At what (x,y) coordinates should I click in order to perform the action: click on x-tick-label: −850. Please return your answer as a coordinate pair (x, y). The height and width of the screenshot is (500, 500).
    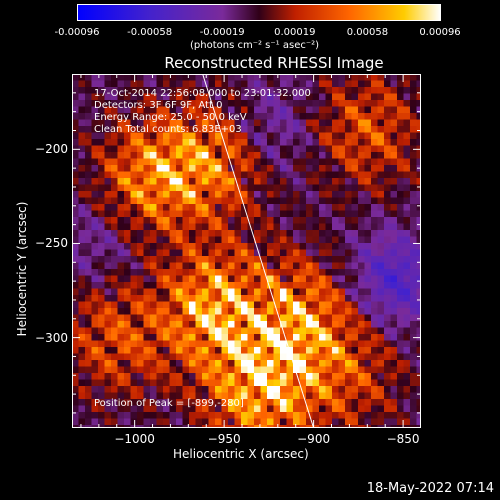
    Looking at the image, I should click on (403, 439).